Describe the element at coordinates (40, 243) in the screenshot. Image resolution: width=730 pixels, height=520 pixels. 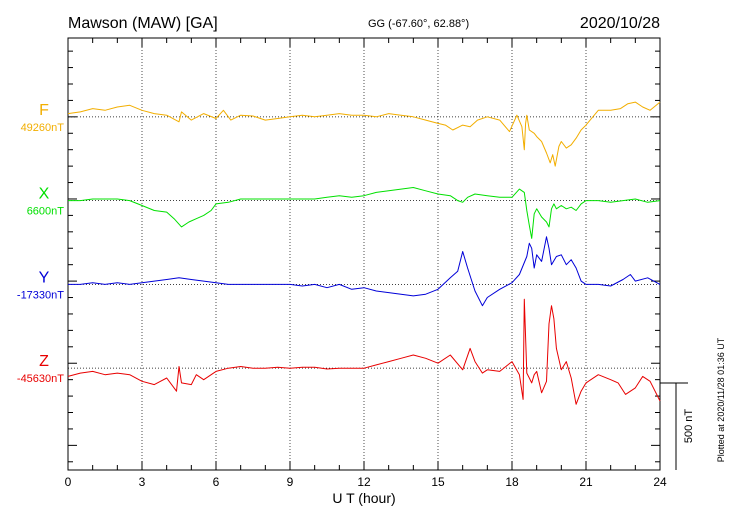
I see `series-labels: F 49260nT X 6600nT Y -17330nT Z -45630nT` at that location.